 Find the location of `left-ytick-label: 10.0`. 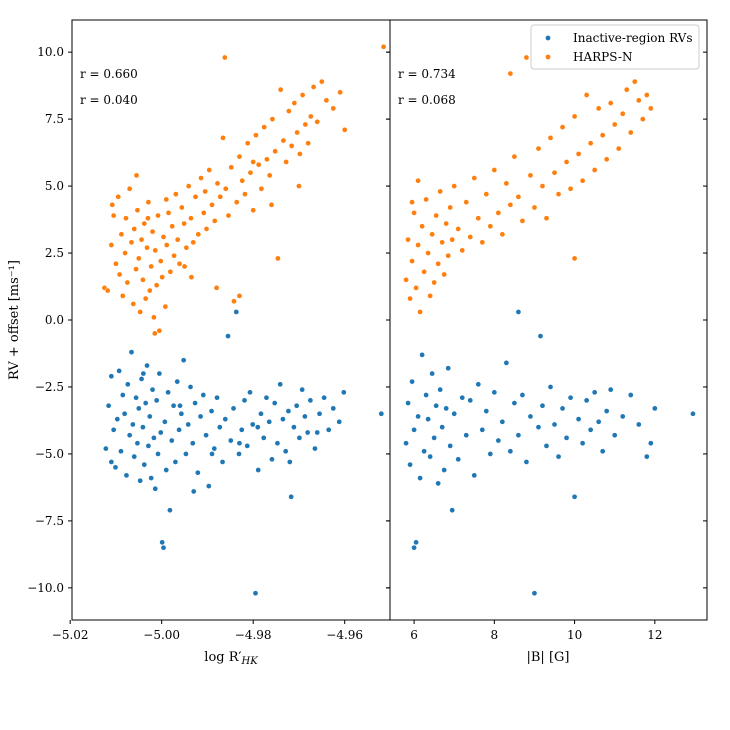

left-ytick-label: 10.0 is located at coordinates (50, 52).